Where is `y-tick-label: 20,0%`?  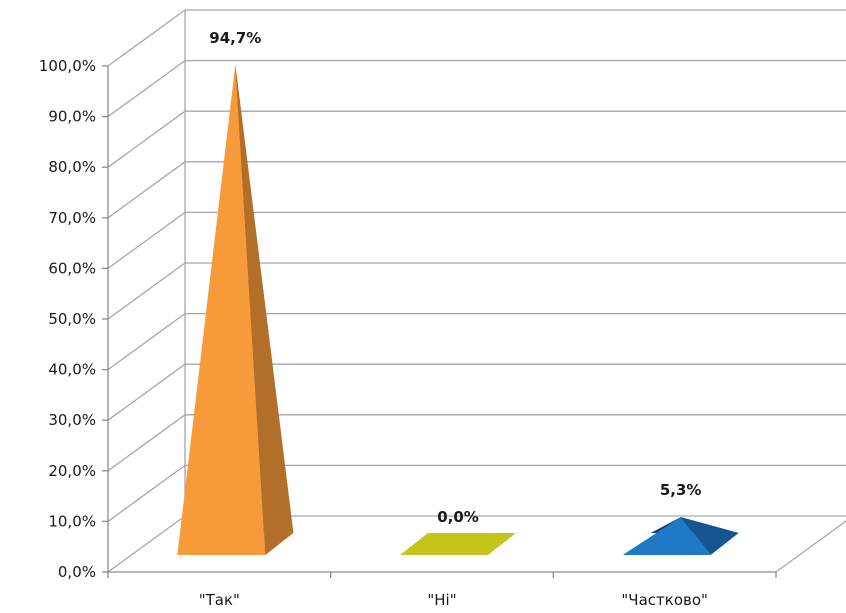
y-tick-label: 20,0% is located at coordinates (72, 471).